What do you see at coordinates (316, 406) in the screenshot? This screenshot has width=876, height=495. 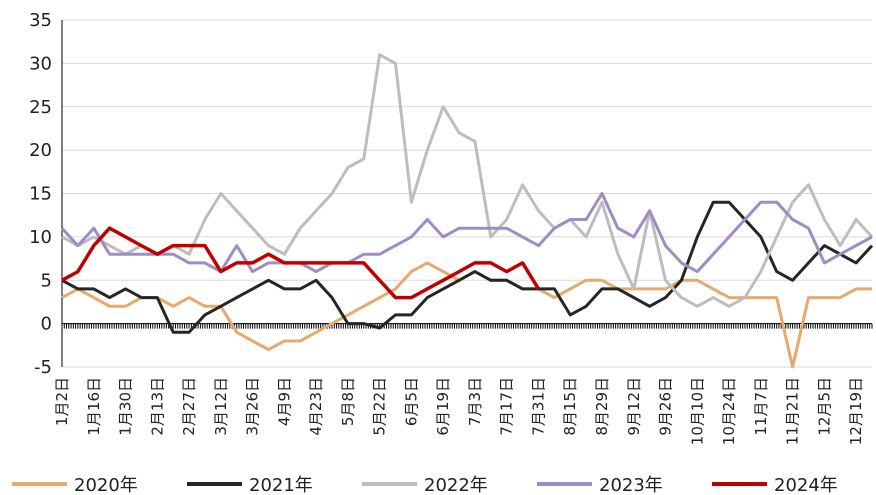 I see `x-tick-label: 4月23日` at bounding box center [316, 406].